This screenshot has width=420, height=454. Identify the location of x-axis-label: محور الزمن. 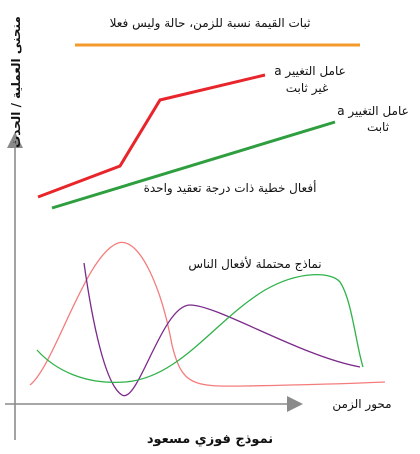
(361, 404).